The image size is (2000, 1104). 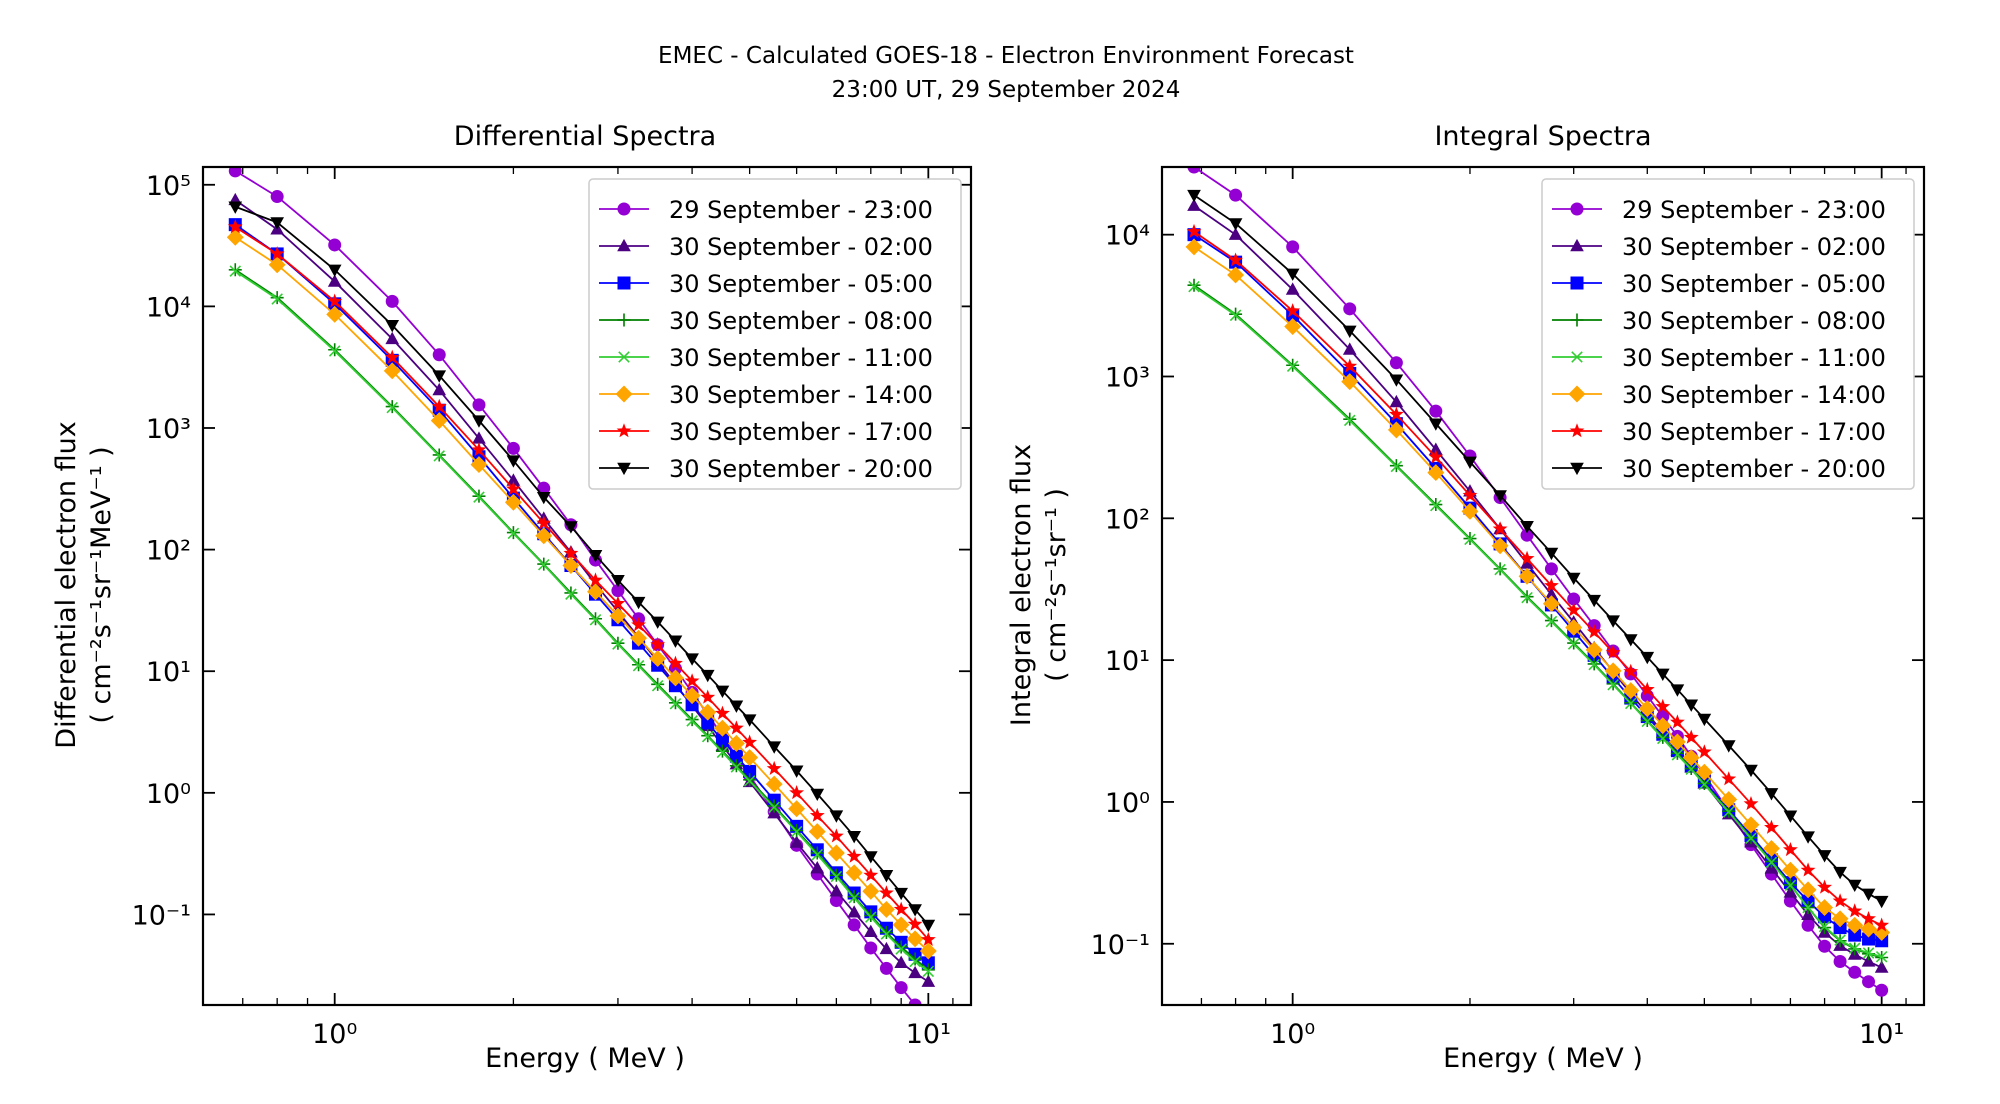 What do you see at coordinates (1754, 358) in the screenshot?
I see `integral-legend-label: 30 September - 11:00` at bounding box center [1754, 358].